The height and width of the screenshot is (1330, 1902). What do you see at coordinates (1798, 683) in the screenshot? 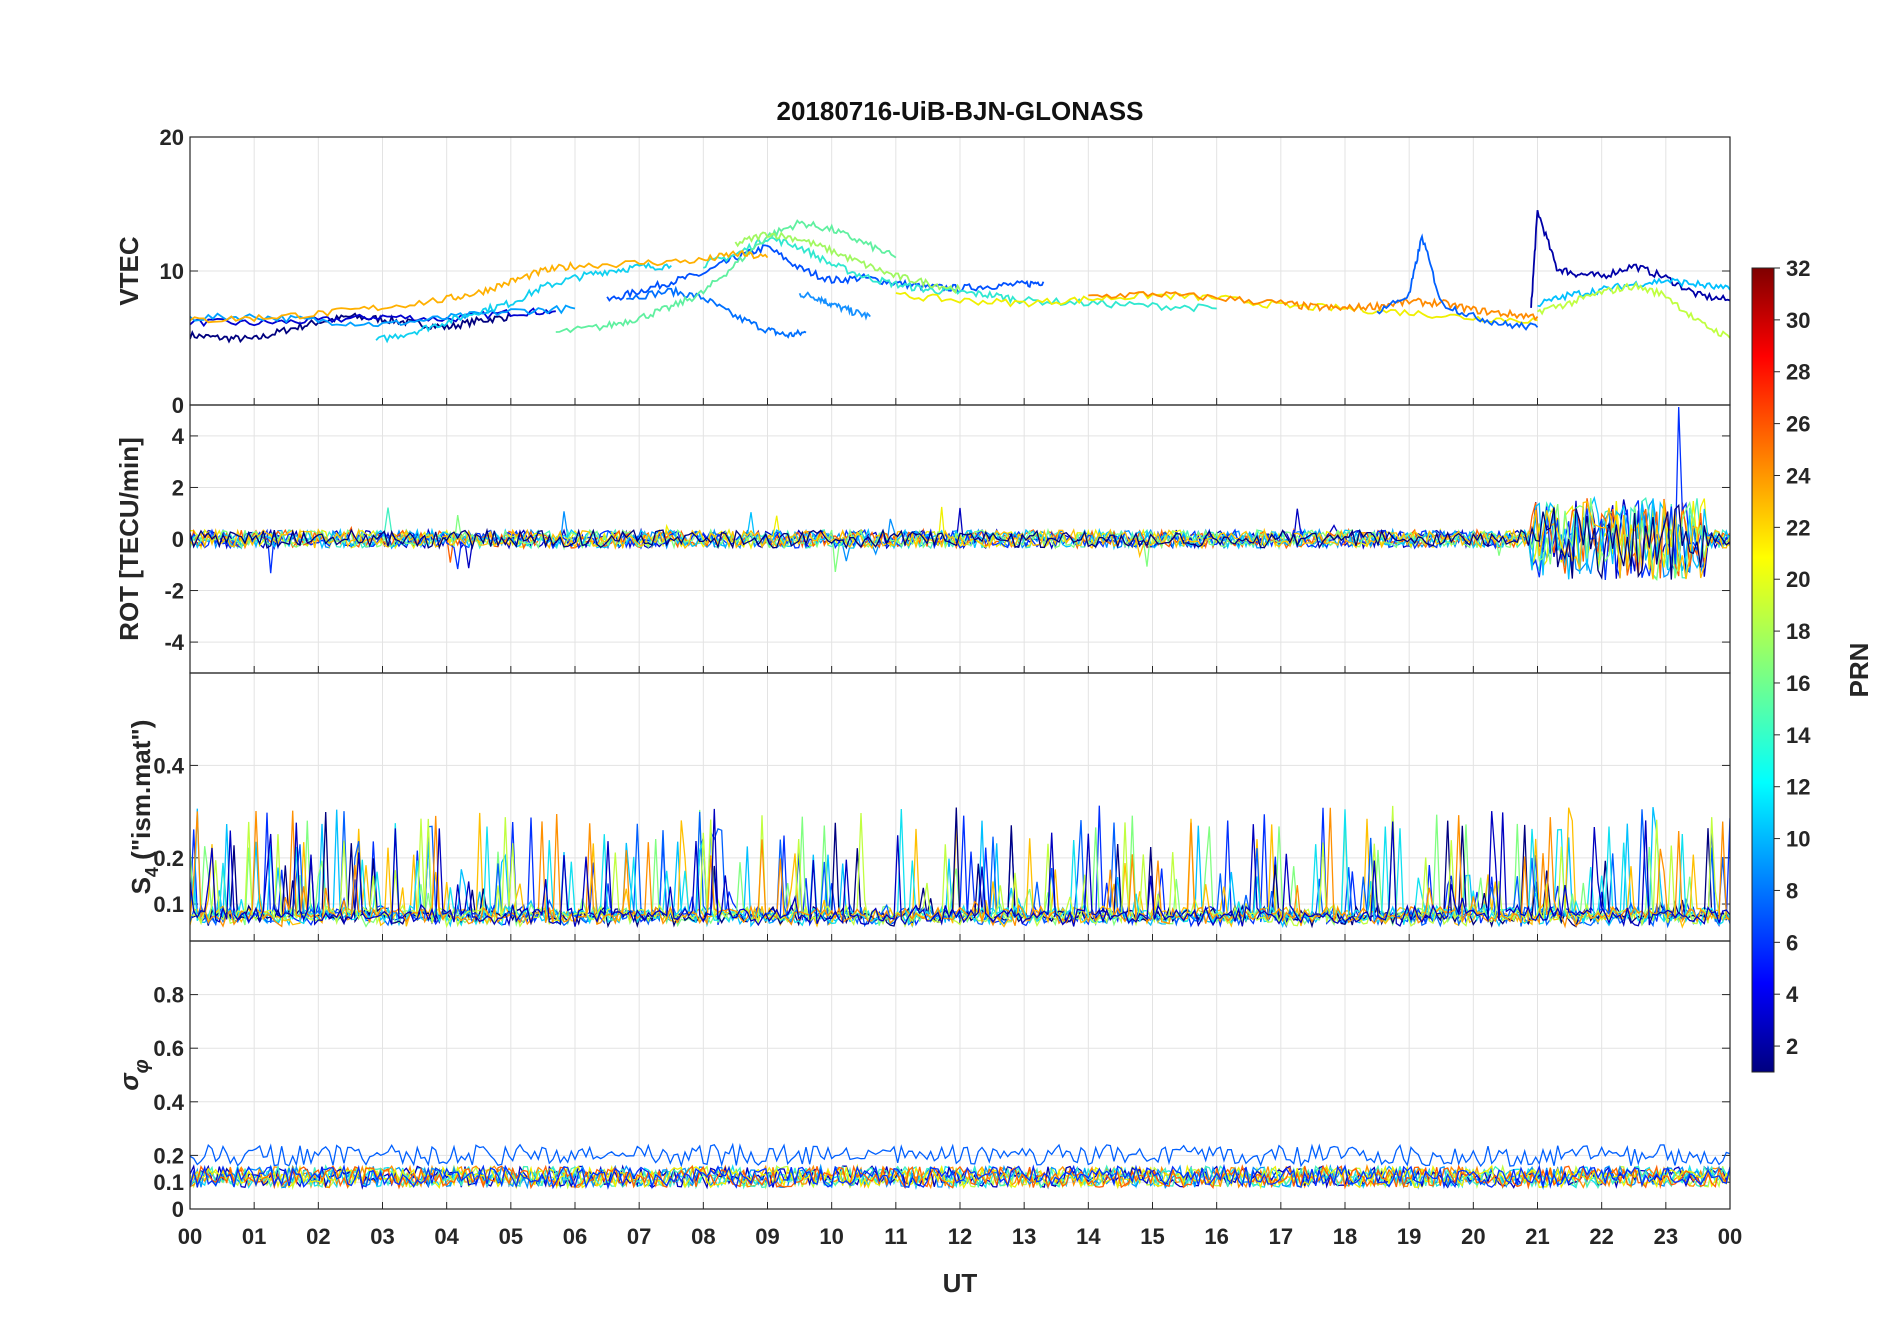
I see `colorbar-tick-label: 16` at bounding box center [1798, 683].